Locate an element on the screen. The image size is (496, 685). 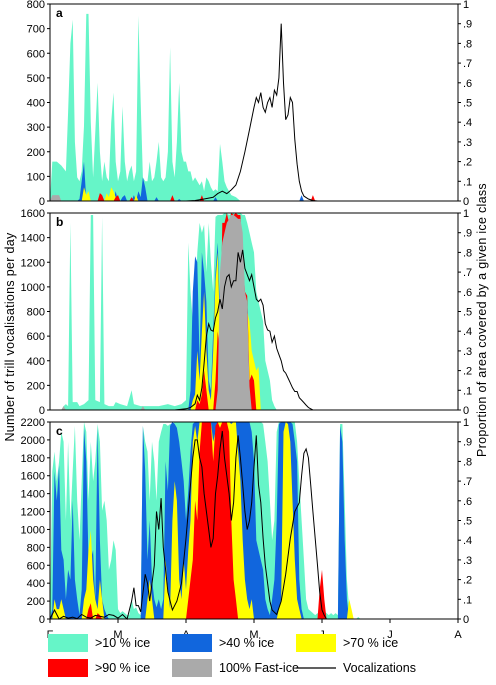
month-tick-label: A is located at coordinates (458, 635).